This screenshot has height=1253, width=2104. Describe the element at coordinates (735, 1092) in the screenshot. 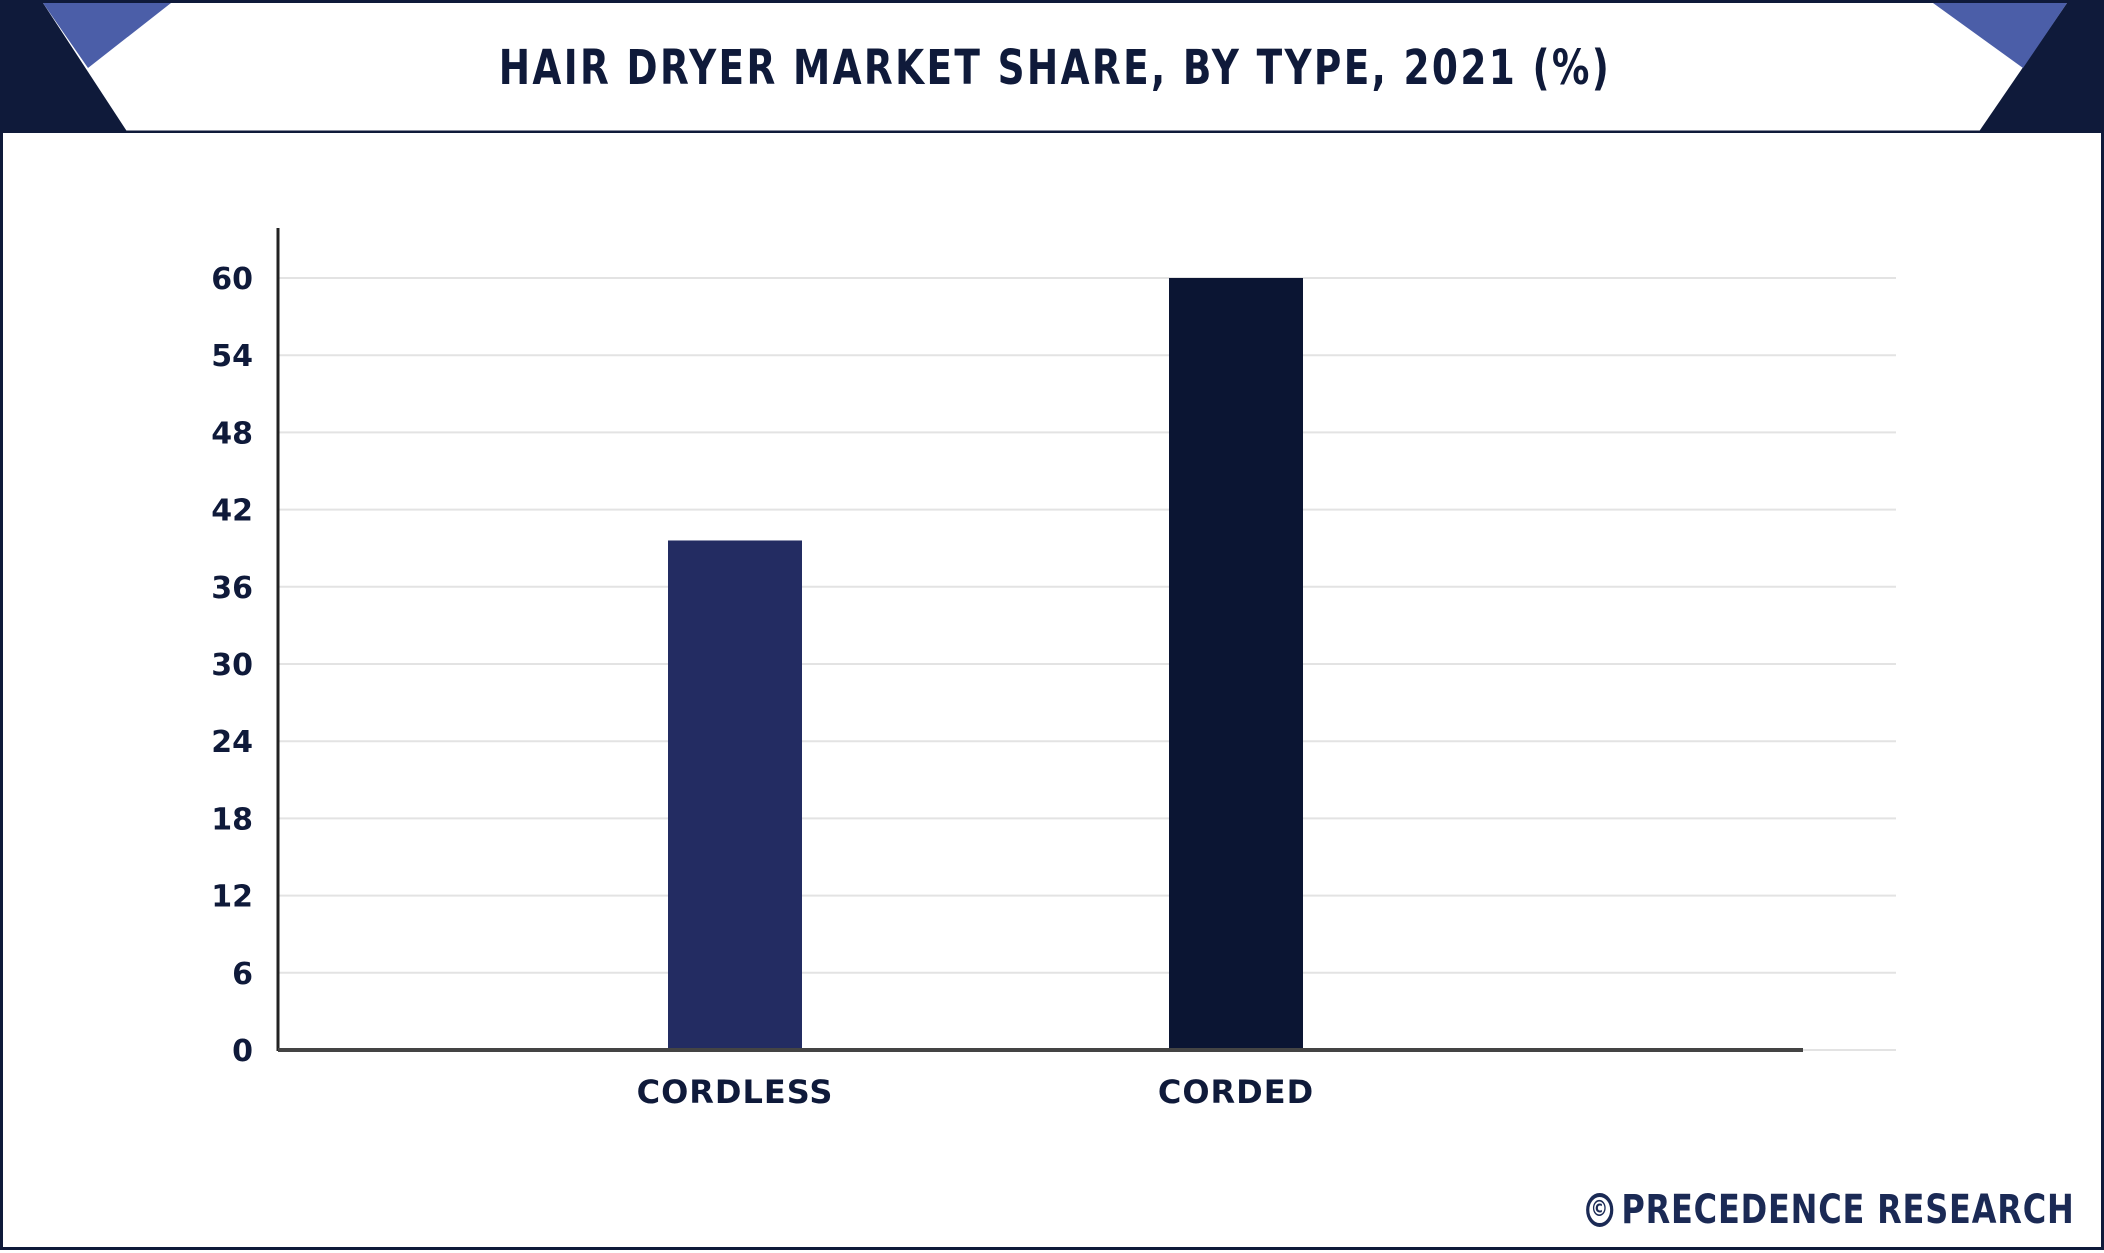

I see `x-category-label: CORDLESS` at that location.